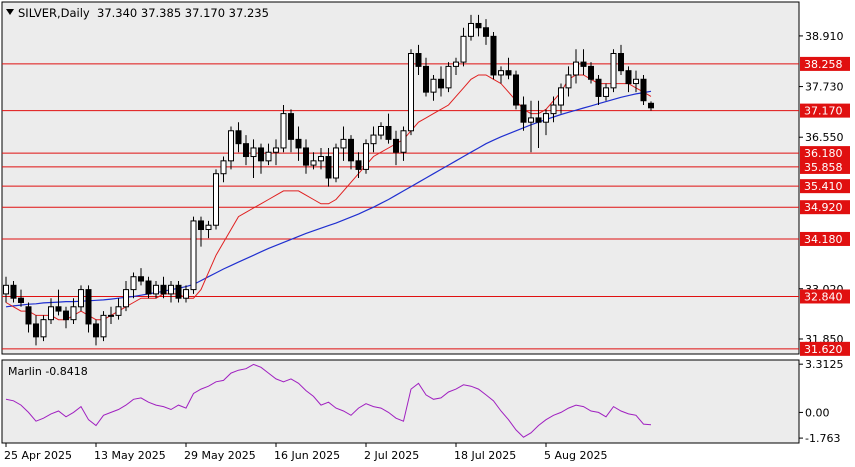 The width and height of the screenshot is (855, 467). I want to click on level-price-label: 38.258, so click(823, 64).